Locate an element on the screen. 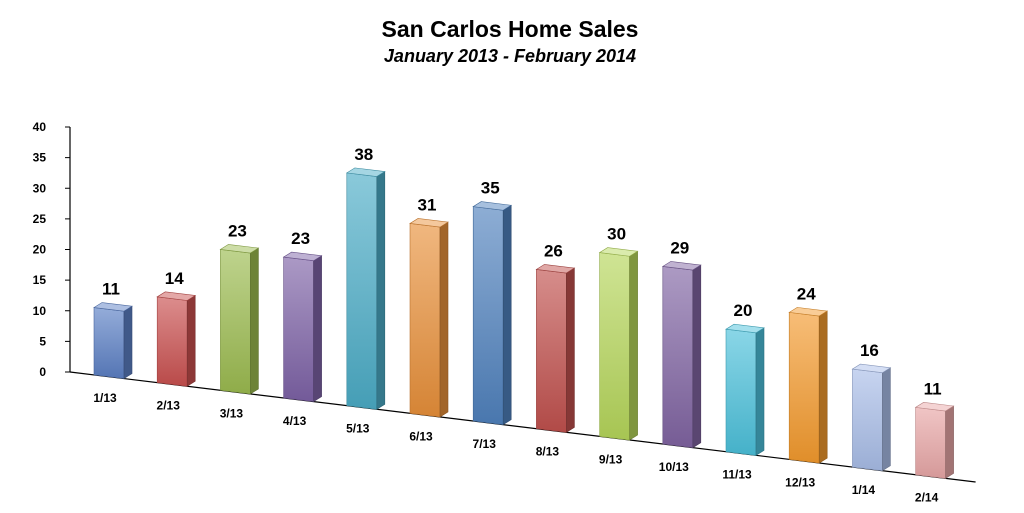  x-tick-label: 3/13 is located at coordinates (232, 413).